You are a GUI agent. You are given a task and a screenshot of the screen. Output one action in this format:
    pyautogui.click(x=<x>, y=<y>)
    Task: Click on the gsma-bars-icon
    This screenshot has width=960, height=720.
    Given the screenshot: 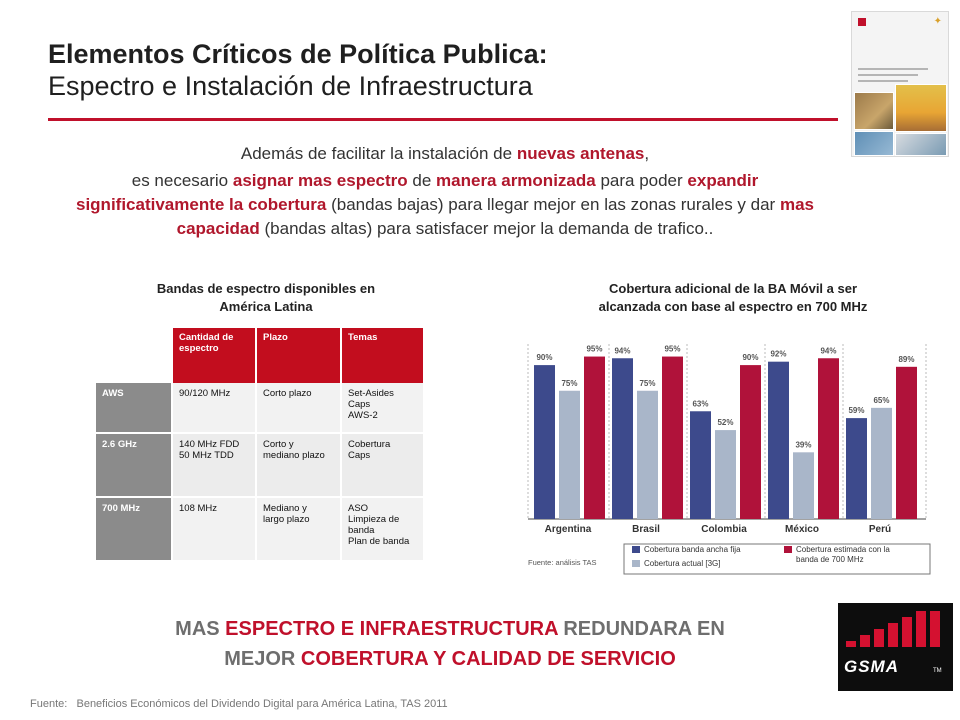 What is the action you would take?
    pyautogui.click(x=893, y=629)
    